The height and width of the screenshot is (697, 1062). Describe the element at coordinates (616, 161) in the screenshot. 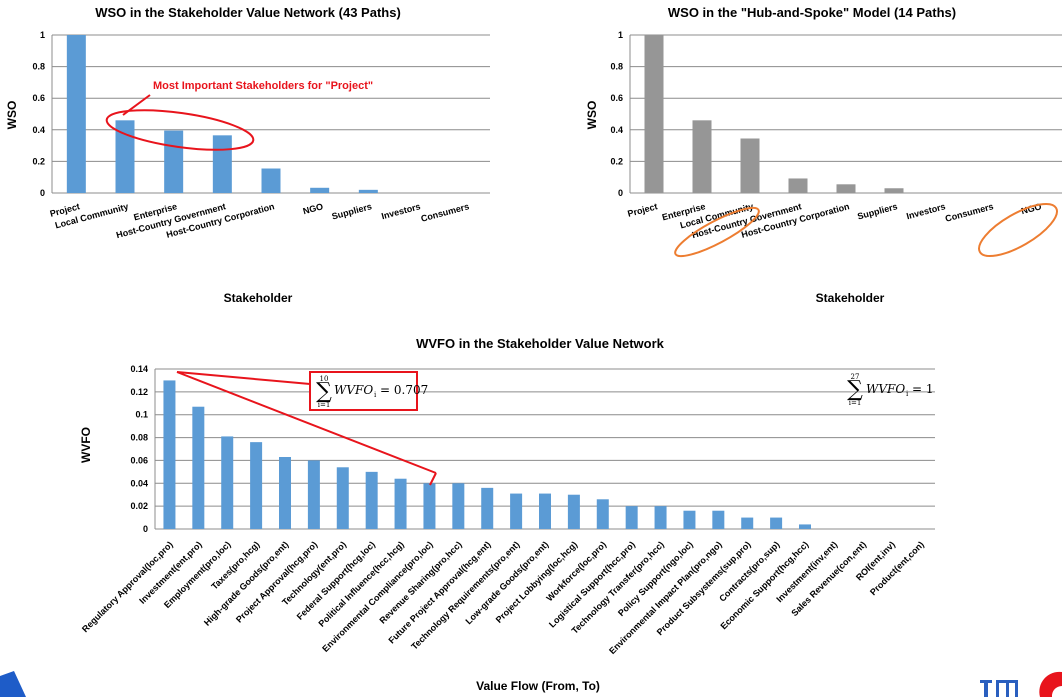

I see `y-tick-label: 0.2` at that location.